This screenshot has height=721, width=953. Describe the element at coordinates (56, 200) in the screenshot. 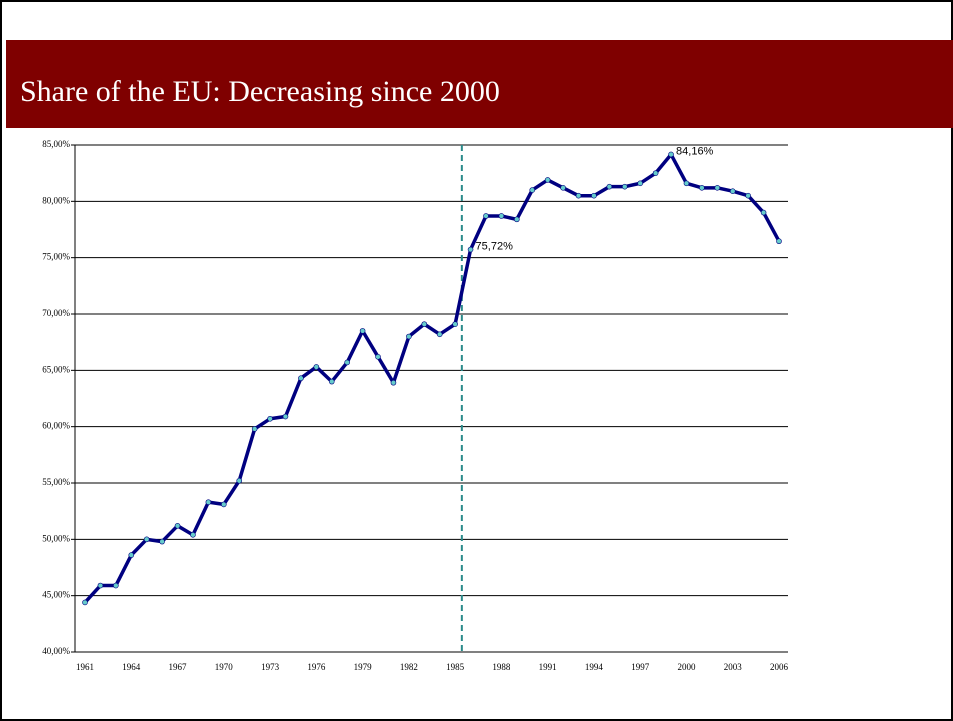

I see `y-tick-label: 80,00%` at that location.